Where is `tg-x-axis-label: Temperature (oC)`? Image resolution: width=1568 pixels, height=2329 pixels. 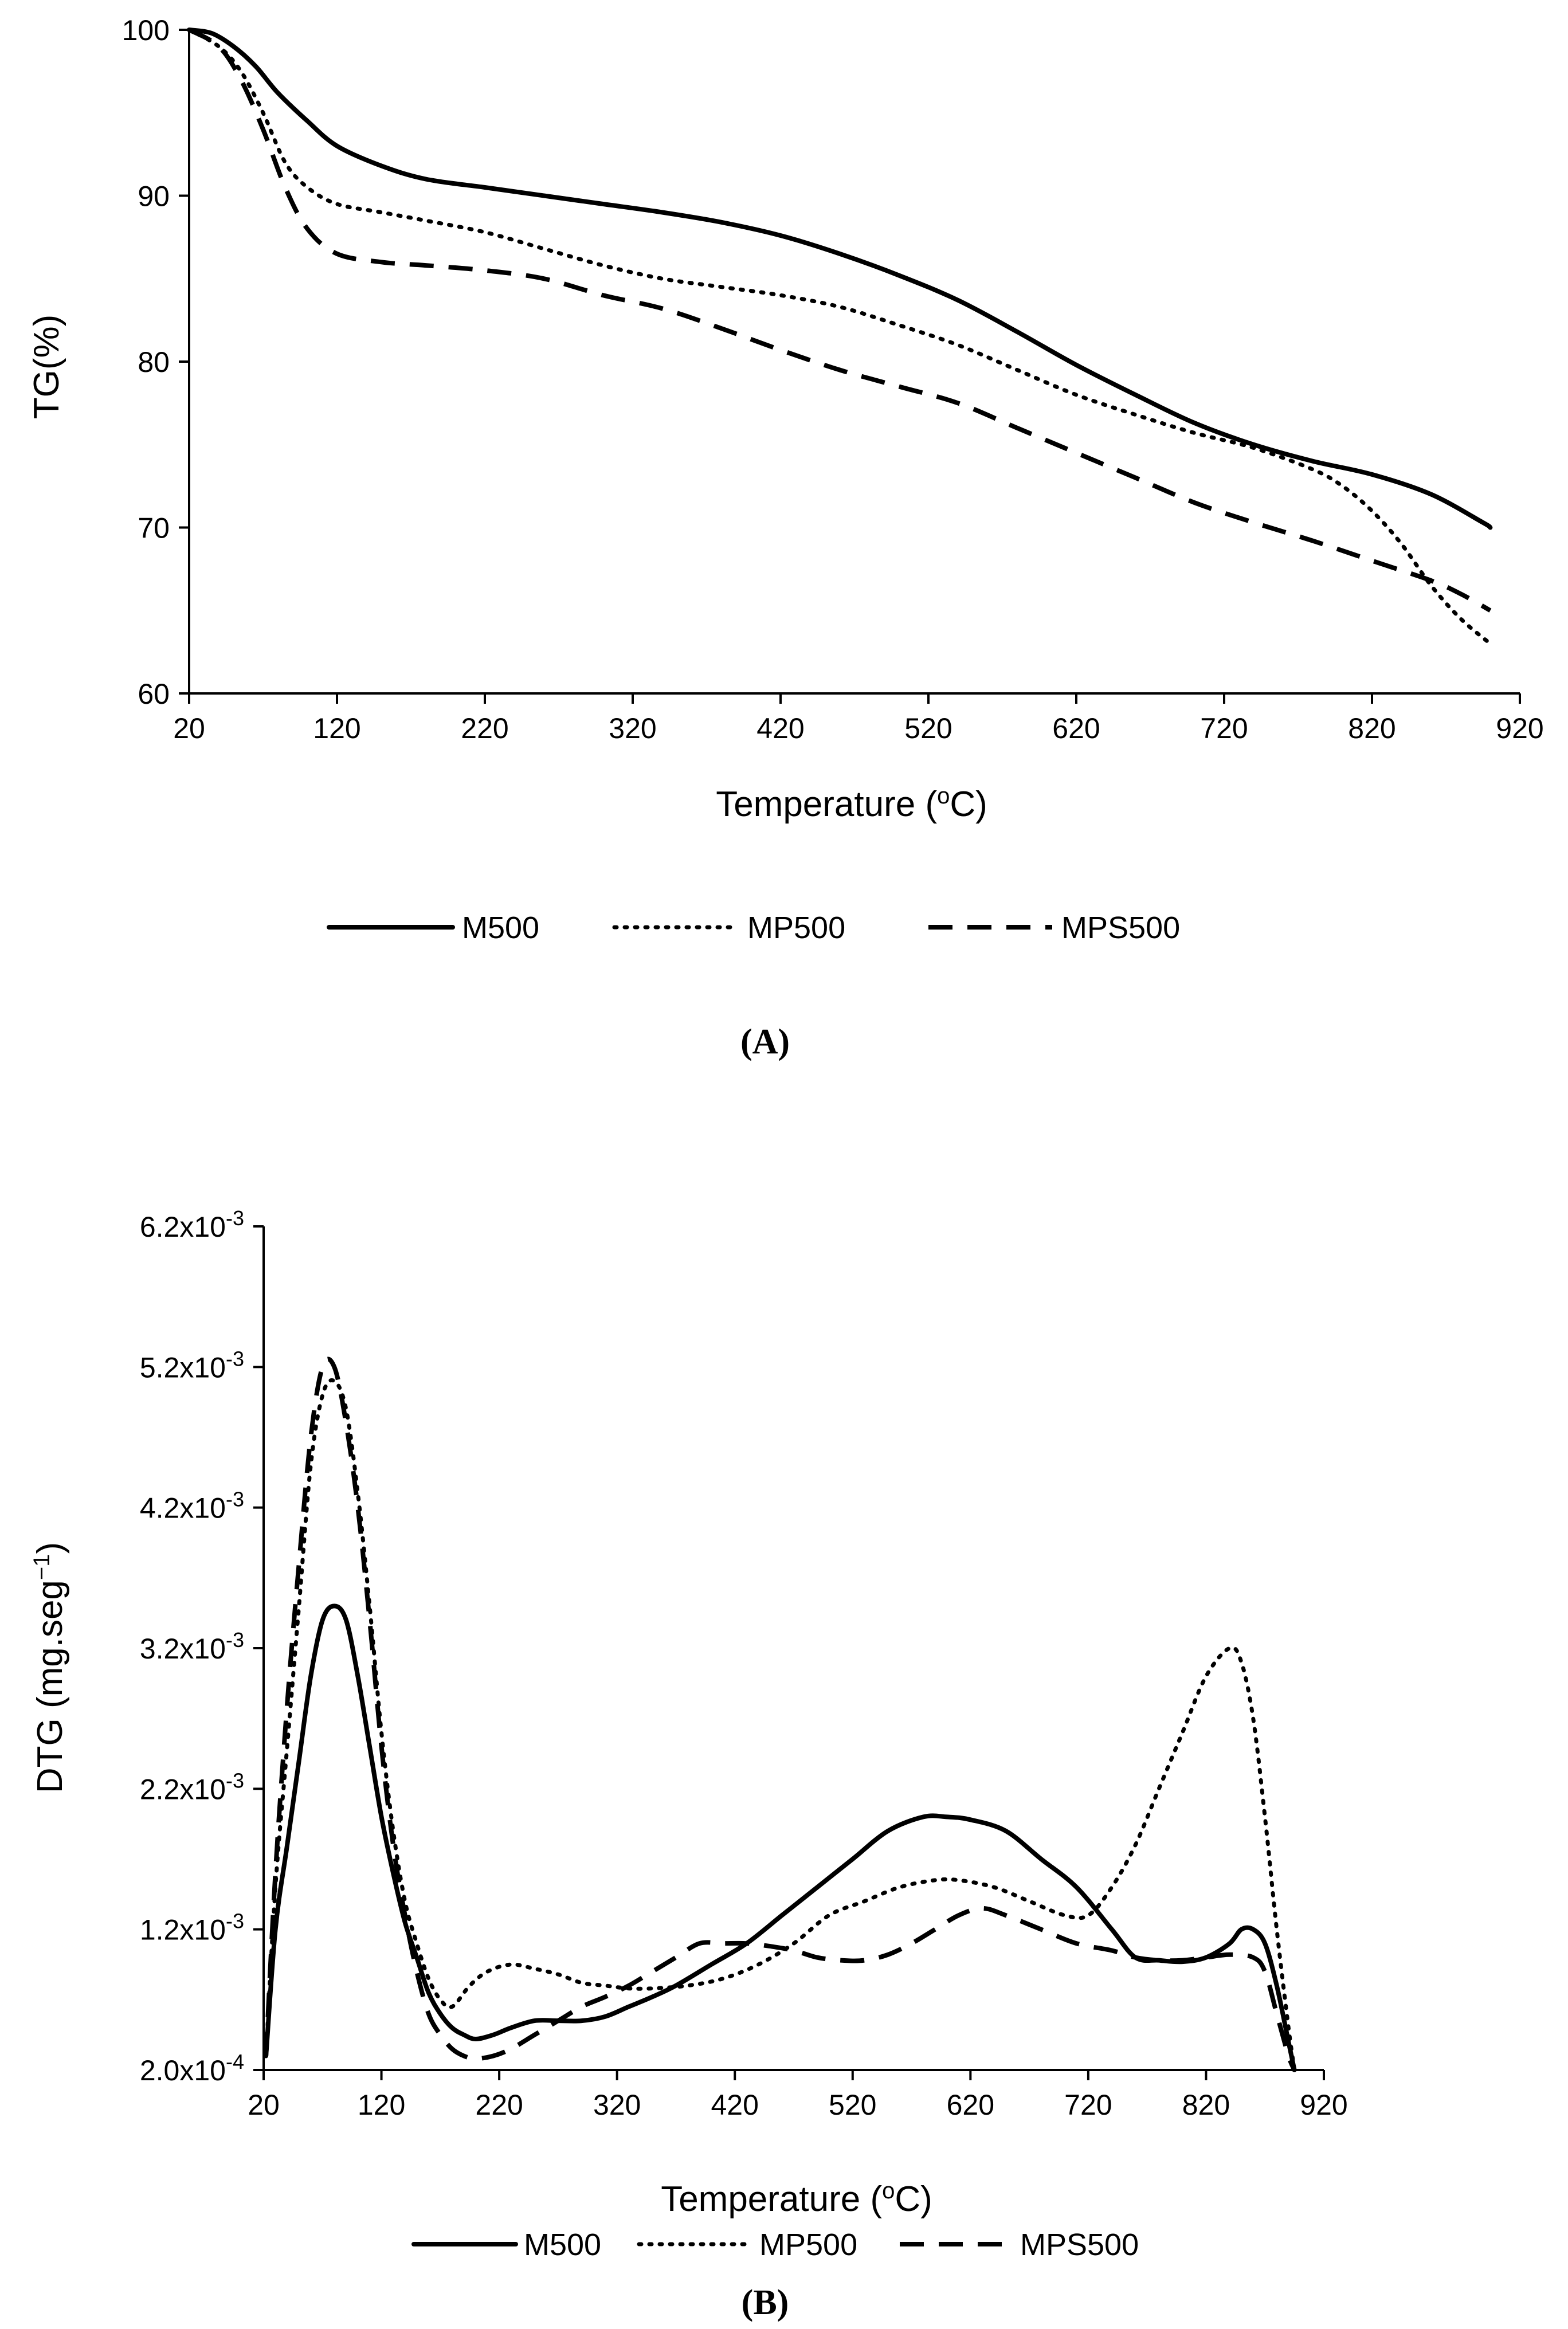 tg-x-axis-label: Temperature (oC) is located at coordinates (851, 804).